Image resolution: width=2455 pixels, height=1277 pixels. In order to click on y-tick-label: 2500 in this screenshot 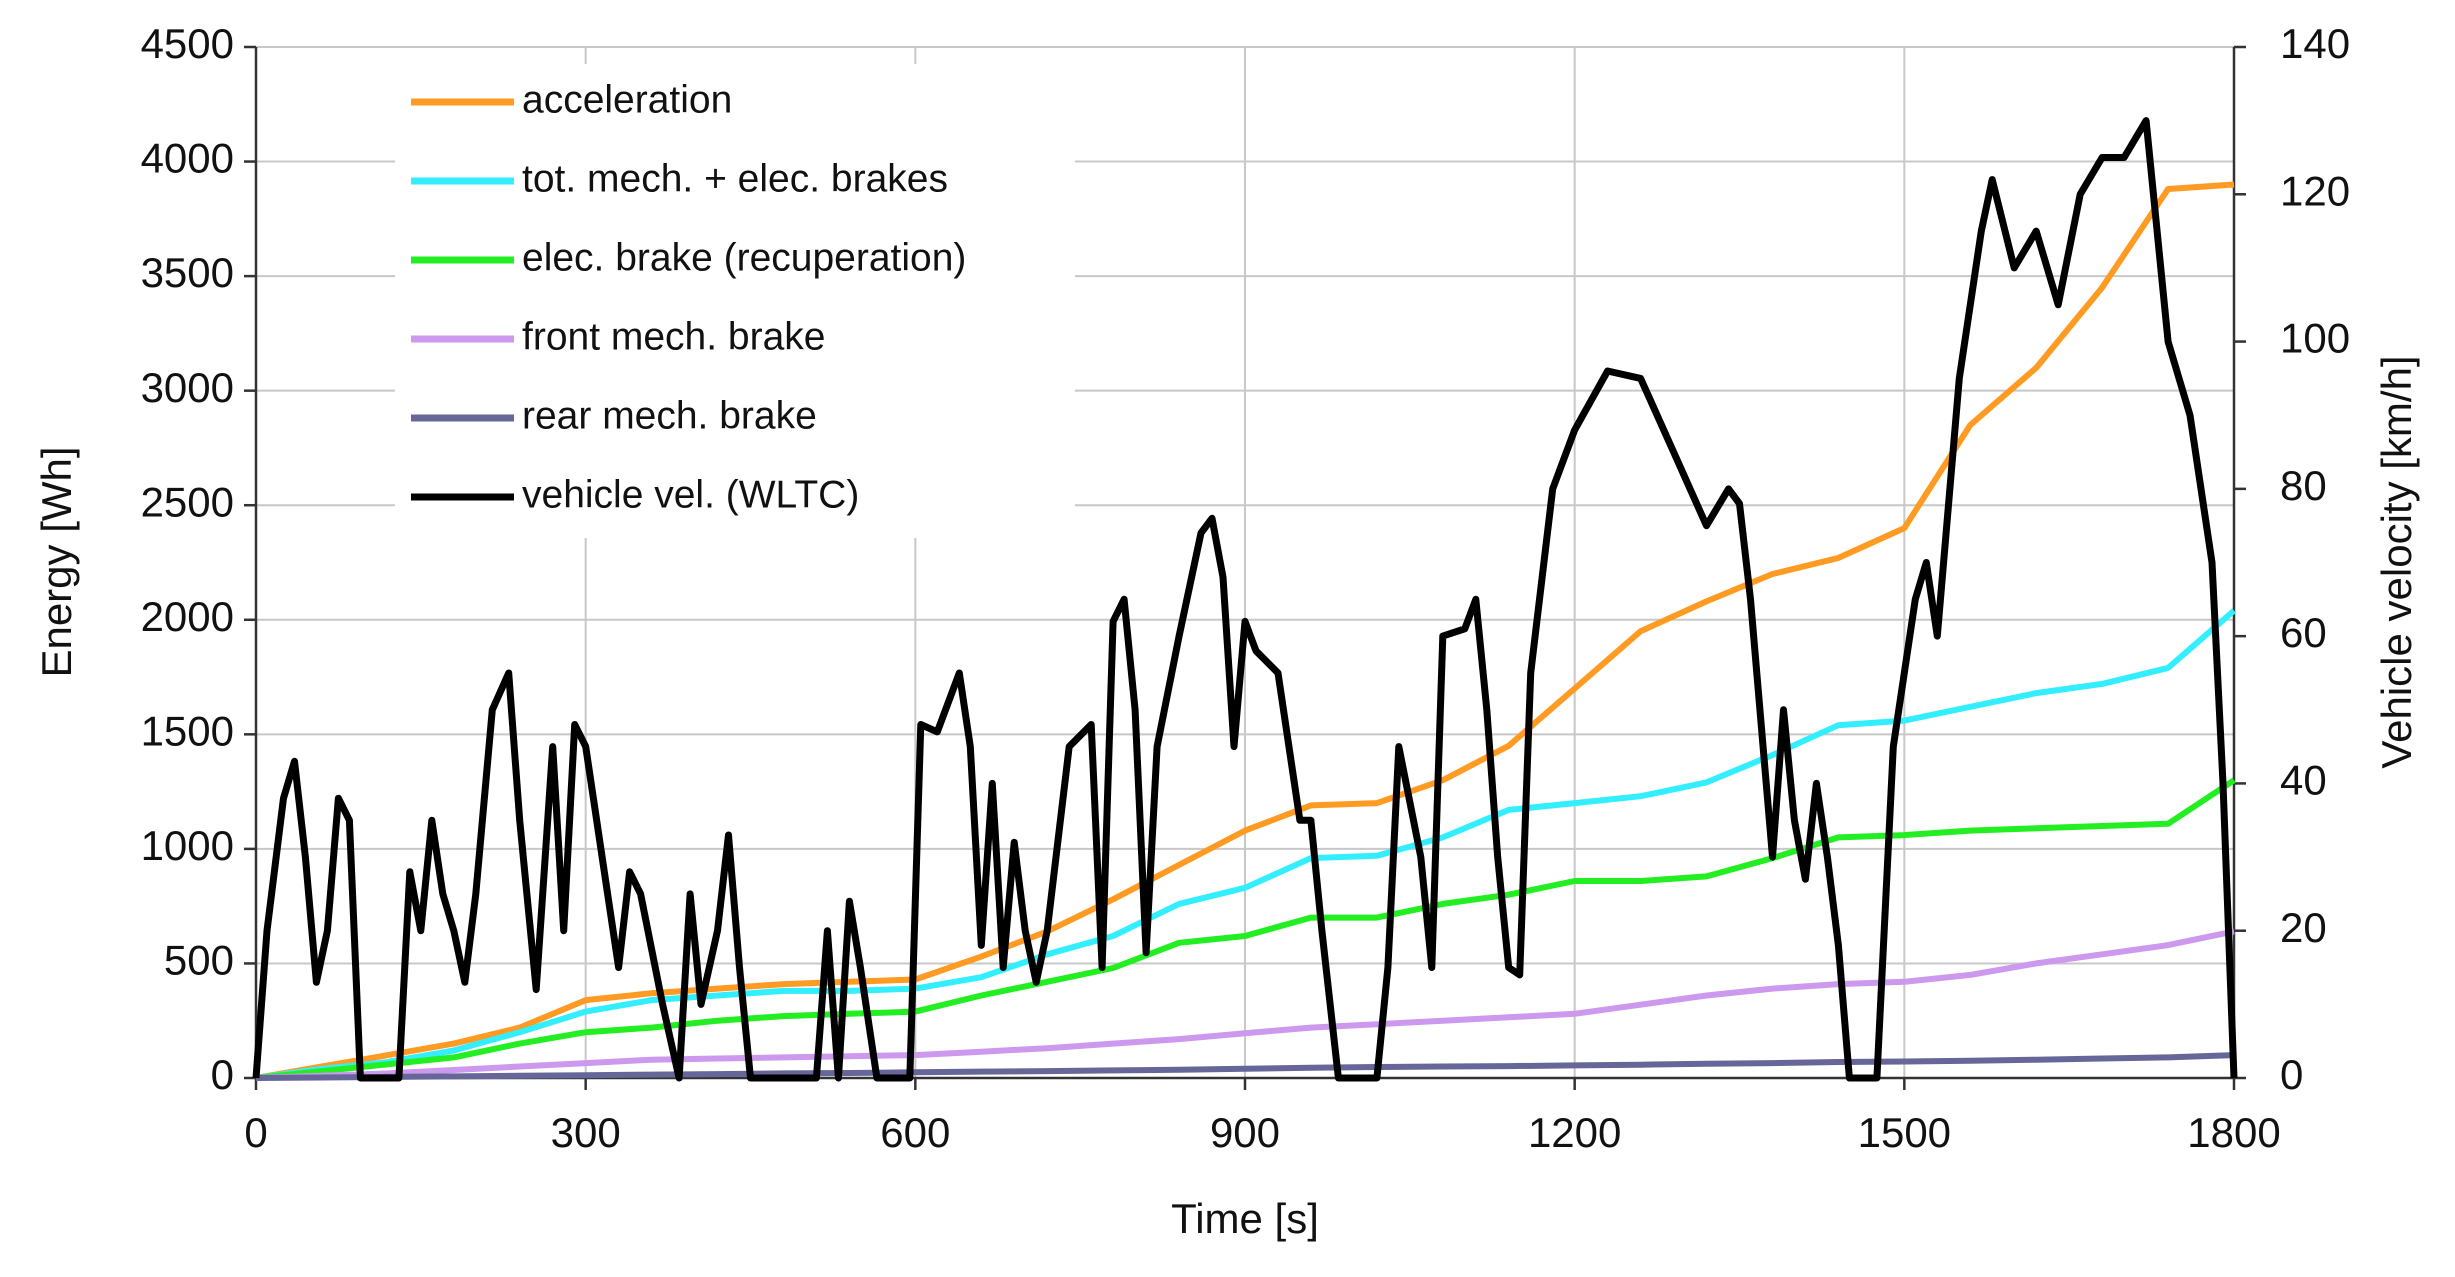, I will do `click(187, 501)`.